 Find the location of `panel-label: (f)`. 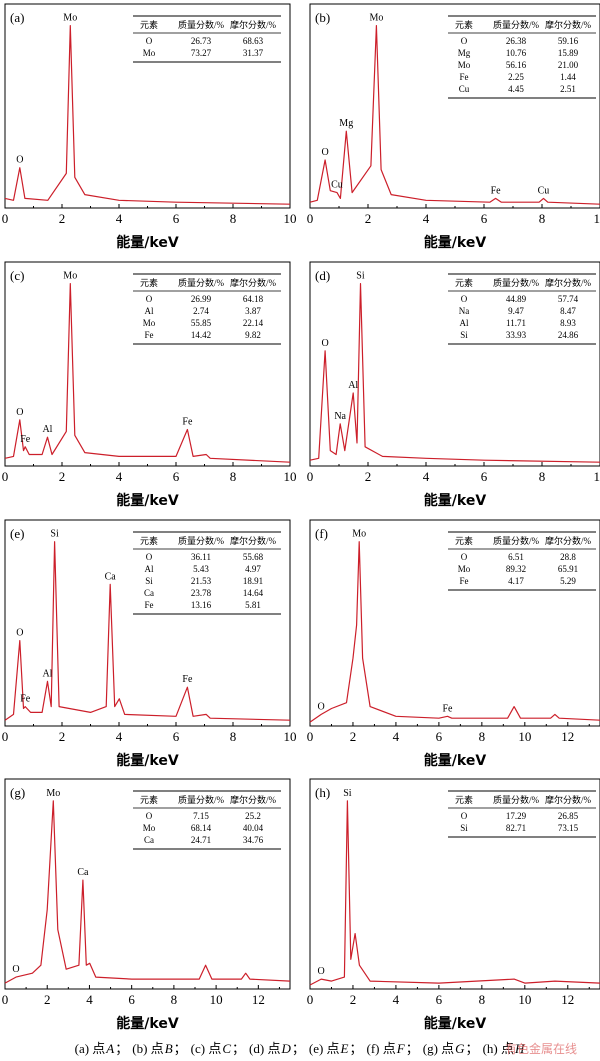

panel-label: (f) is located at coordinates (321, 533).